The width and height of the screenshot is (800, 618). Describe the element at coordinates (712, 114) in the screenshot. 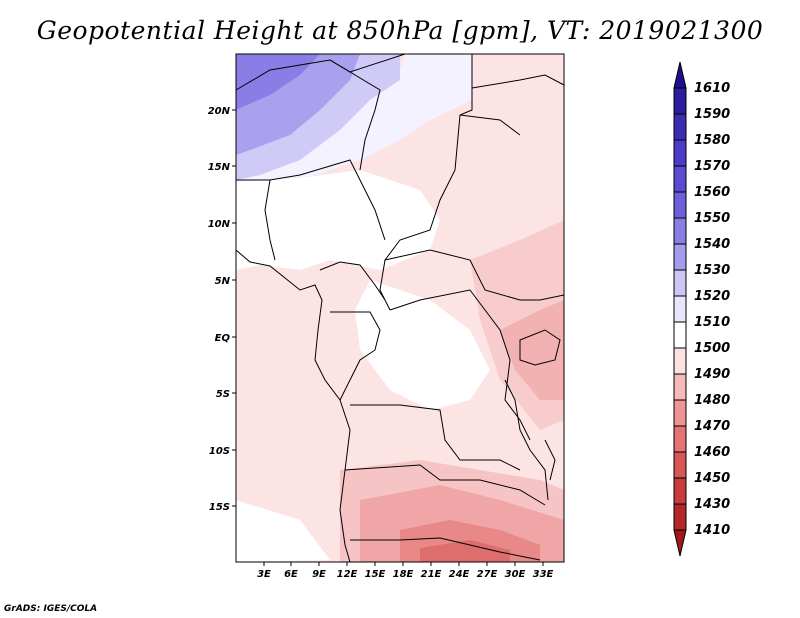

I see `colorbar-level-label: 1590` at that location.